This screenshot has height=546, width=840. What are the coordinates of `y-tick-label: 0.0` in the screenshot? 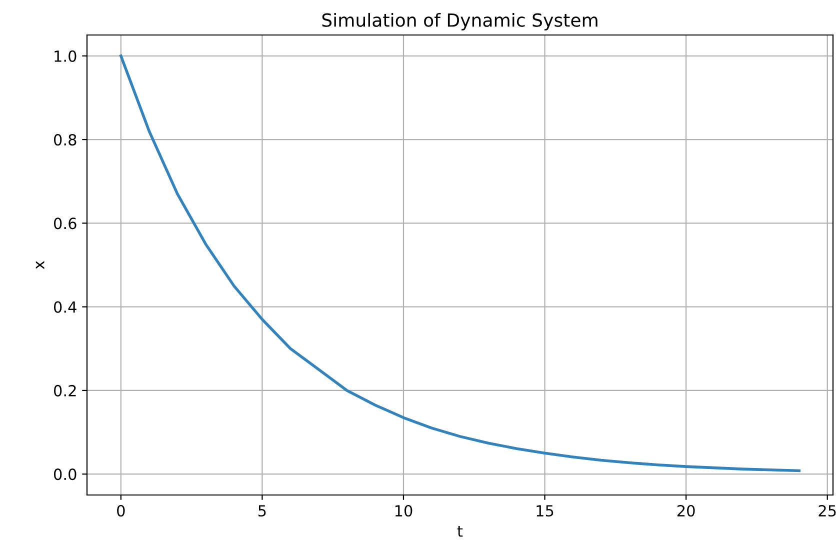 It's located at (65, 474).